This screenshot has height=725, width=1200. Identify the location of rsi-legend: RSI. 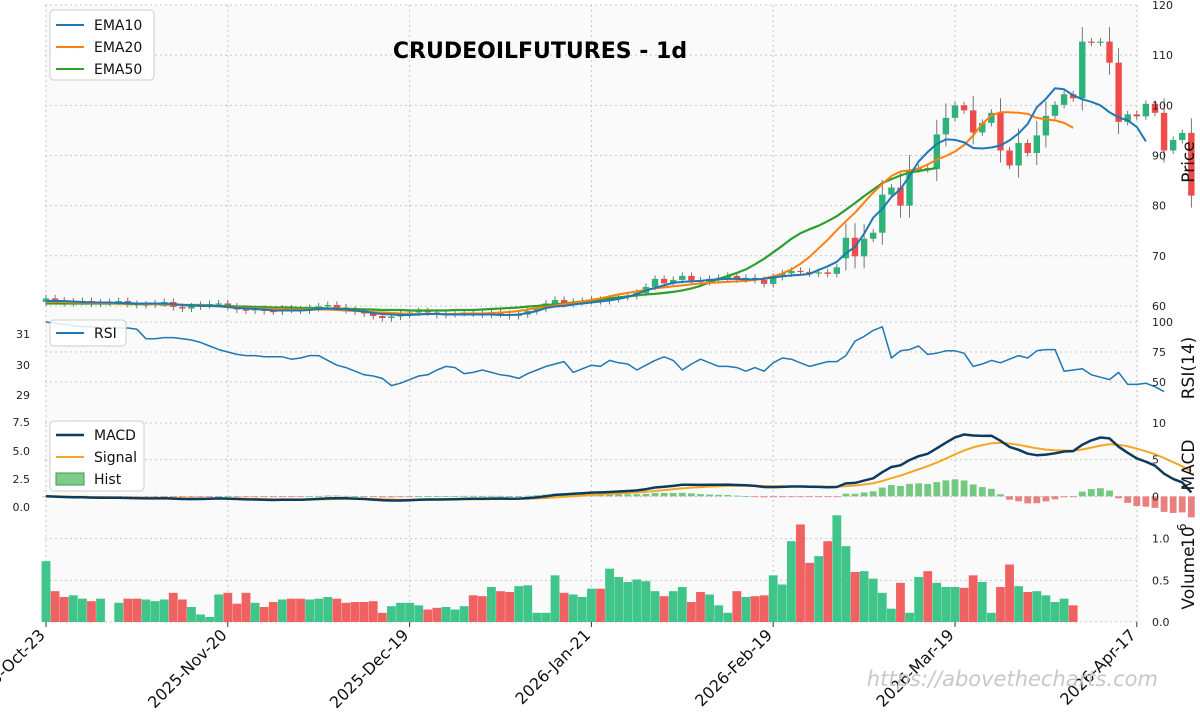
(88, 333).